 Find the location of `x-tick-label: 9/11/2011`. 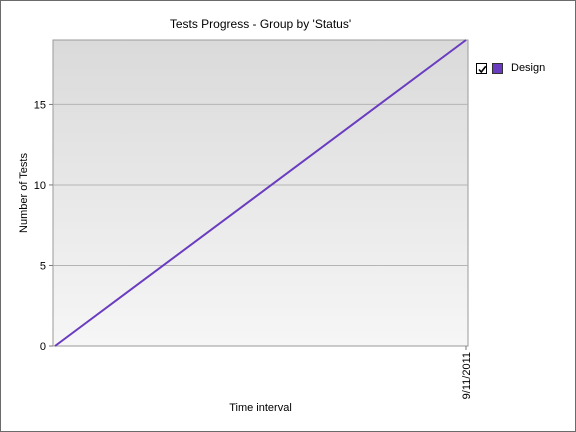

x-tick-label: 9/11/2011 is located at coordinates (467, 375).